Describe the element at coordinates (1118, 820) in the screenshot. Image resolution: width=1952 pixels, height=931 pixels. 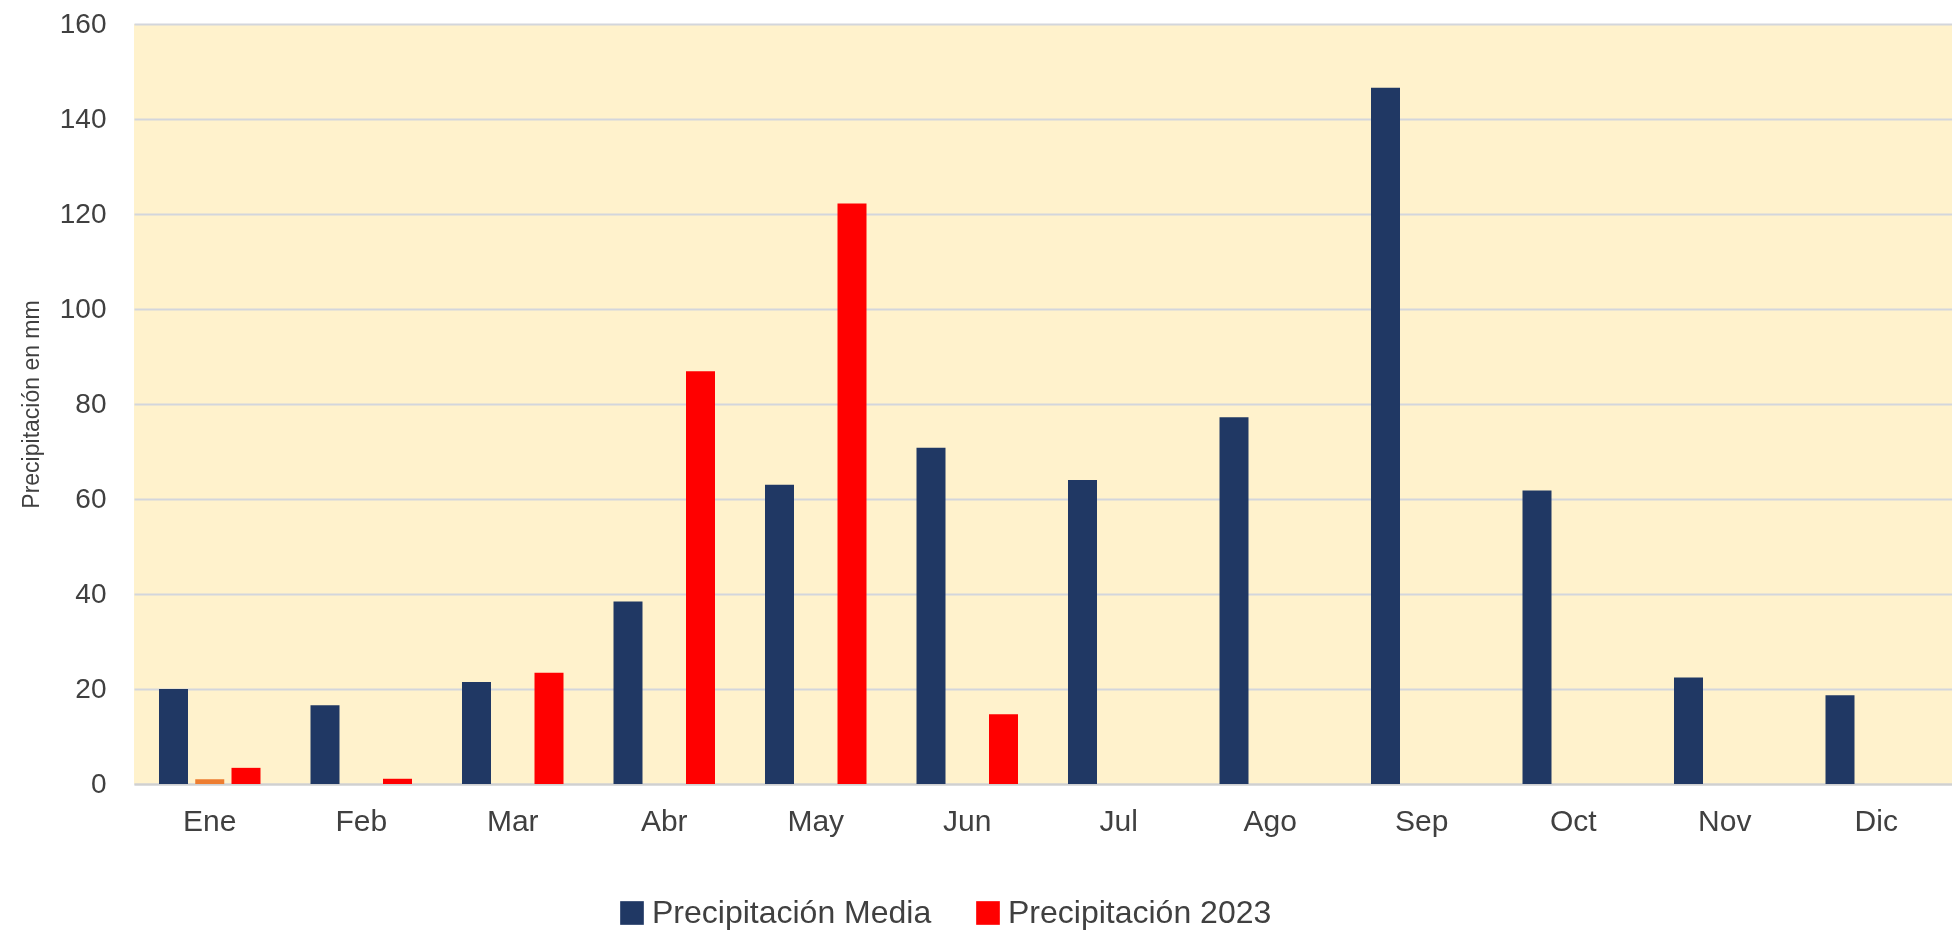
I see `x-tick-label: Jul` at that location.